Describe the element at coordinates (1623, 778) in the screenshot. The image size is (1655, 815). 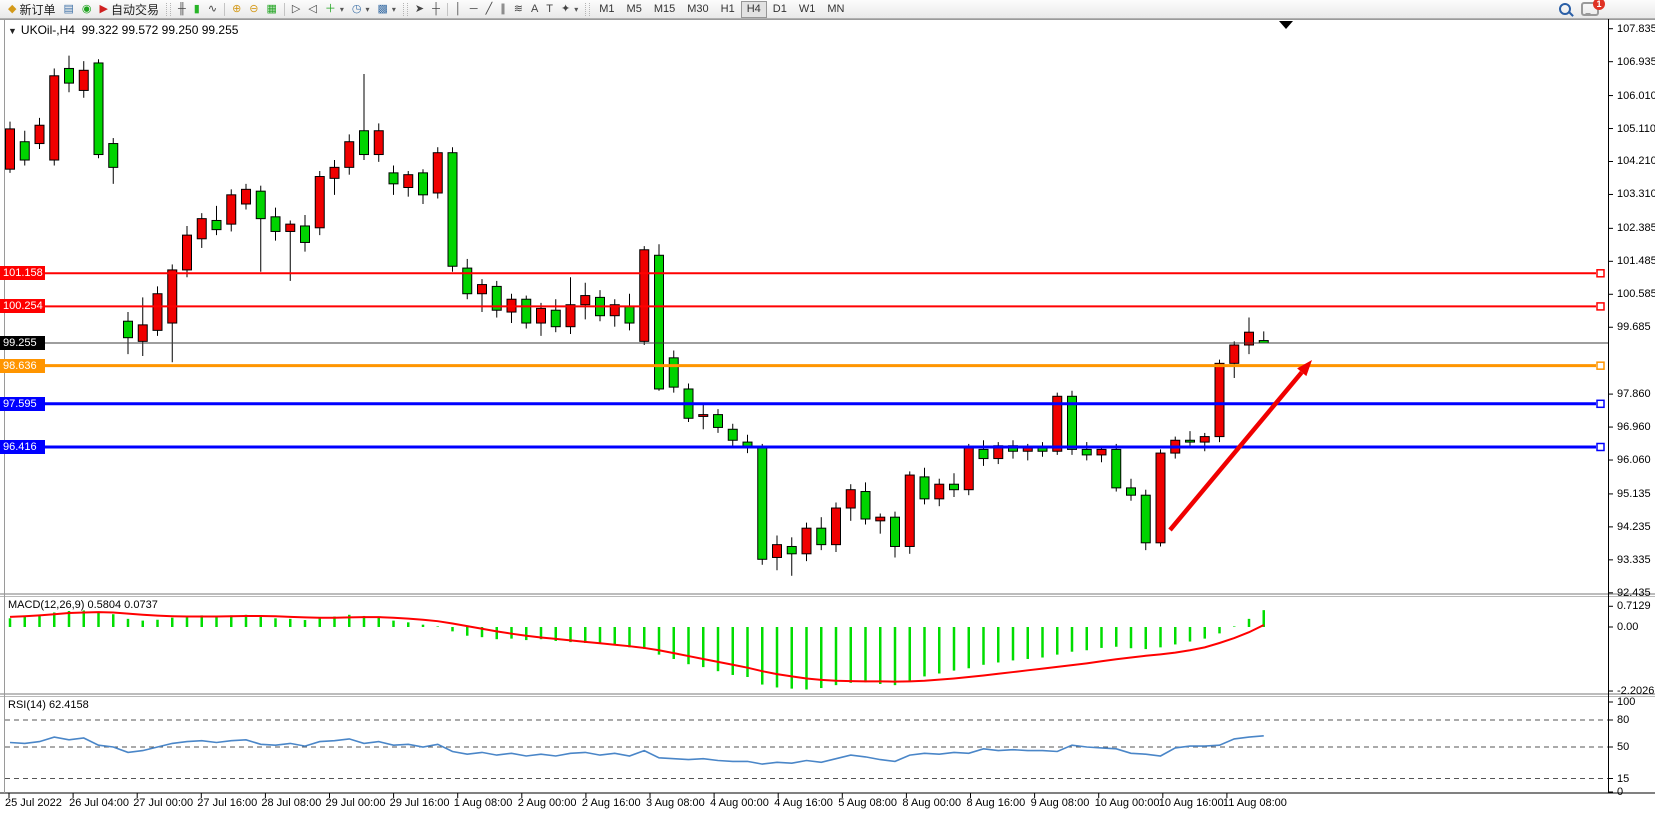
I see `rsi-scale-tick: 15` at that location.